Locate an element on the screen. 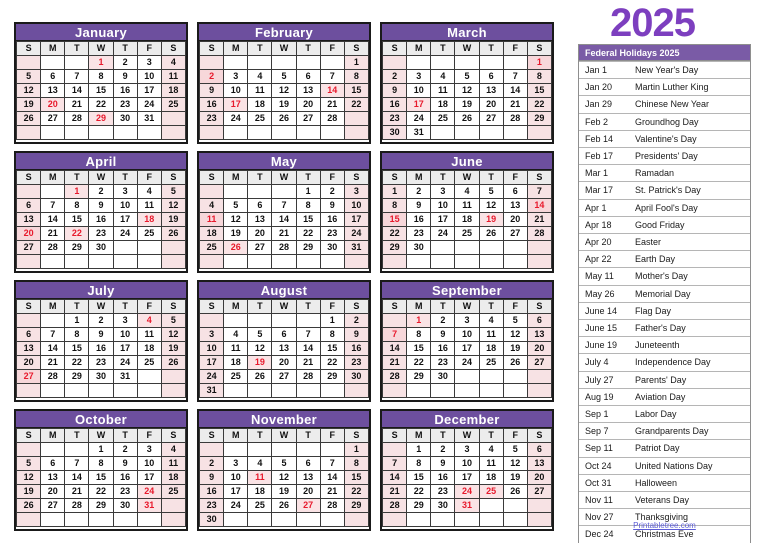  holiday-name: Ramadan is located at coordinates (690, 173).